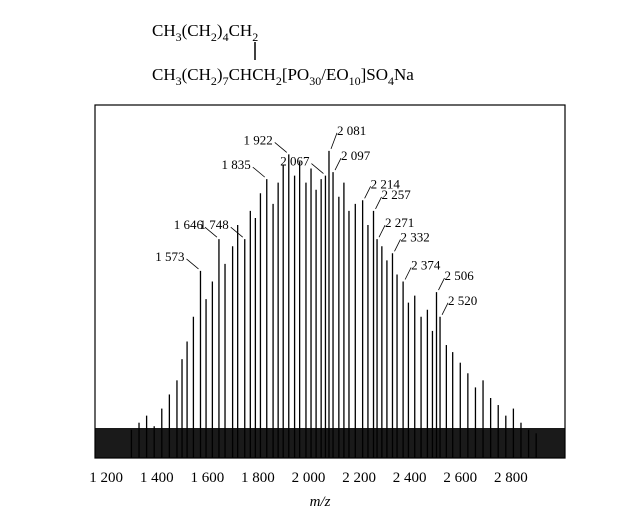 Image resolution: width=617 pixels, height=519 pixels. What do you see at coordinates (258, 139) in the screenshot?
I see `peak-label: 1 922` at bounding box center [258, 139].